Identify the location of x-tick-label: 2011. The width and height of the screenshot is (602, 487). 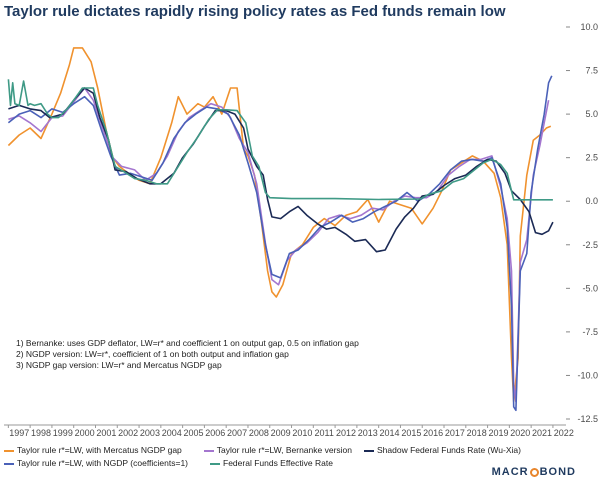
(324, 433).